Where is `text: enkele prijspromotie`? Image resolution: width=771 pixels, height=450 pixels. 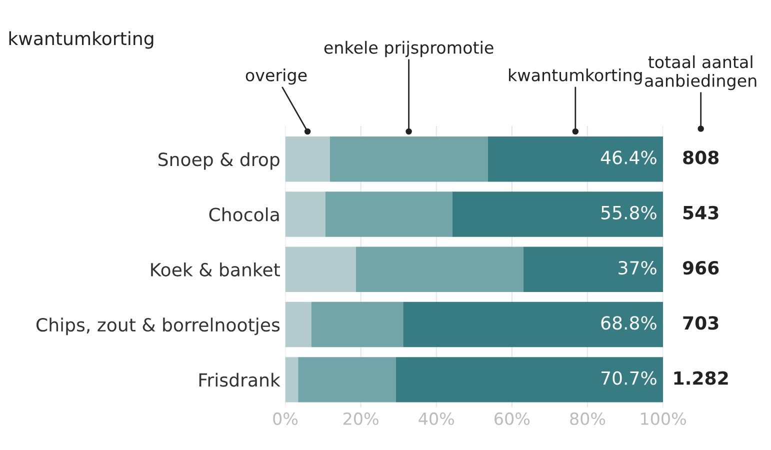
text: enkele prijspromotie is located at coordinates (409, 49).